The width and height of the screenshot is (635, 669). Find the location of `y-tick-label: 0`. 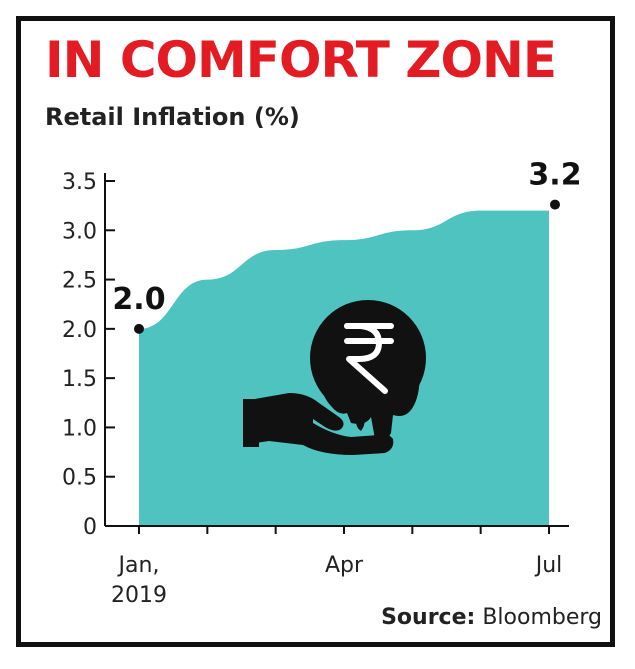

y-tick-label: 0 is located at coordinates (90, 527).